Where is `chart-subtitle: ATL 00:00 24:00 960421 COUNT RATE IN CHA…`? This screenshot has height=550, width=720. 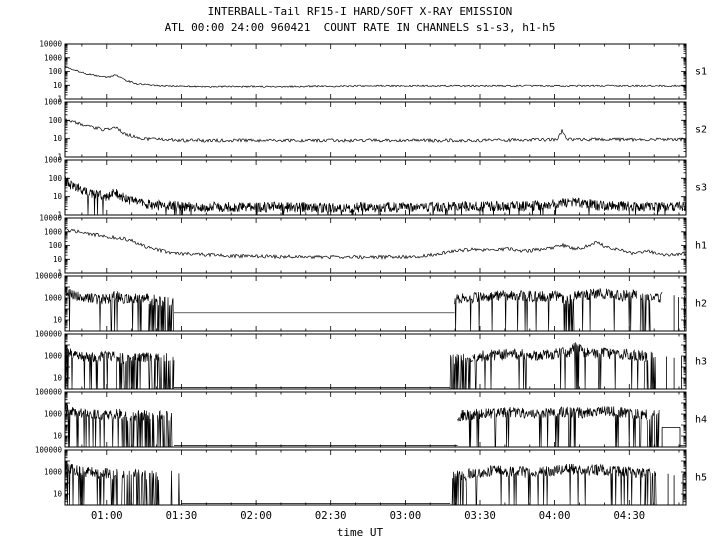
chart-subtitle: ATL 00:00 24:00 960421 COUNT RATE IN CHA… is located at coordinates (360, 27).